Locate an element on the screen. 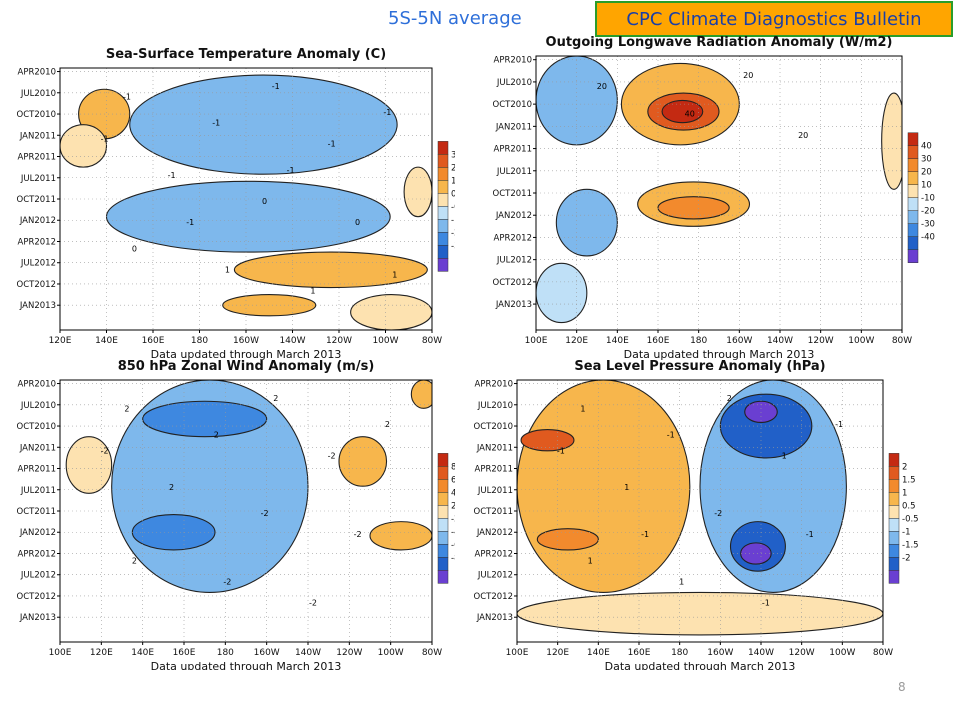  y-tick-label: JUL2012 is located at coordinates (495, 576).